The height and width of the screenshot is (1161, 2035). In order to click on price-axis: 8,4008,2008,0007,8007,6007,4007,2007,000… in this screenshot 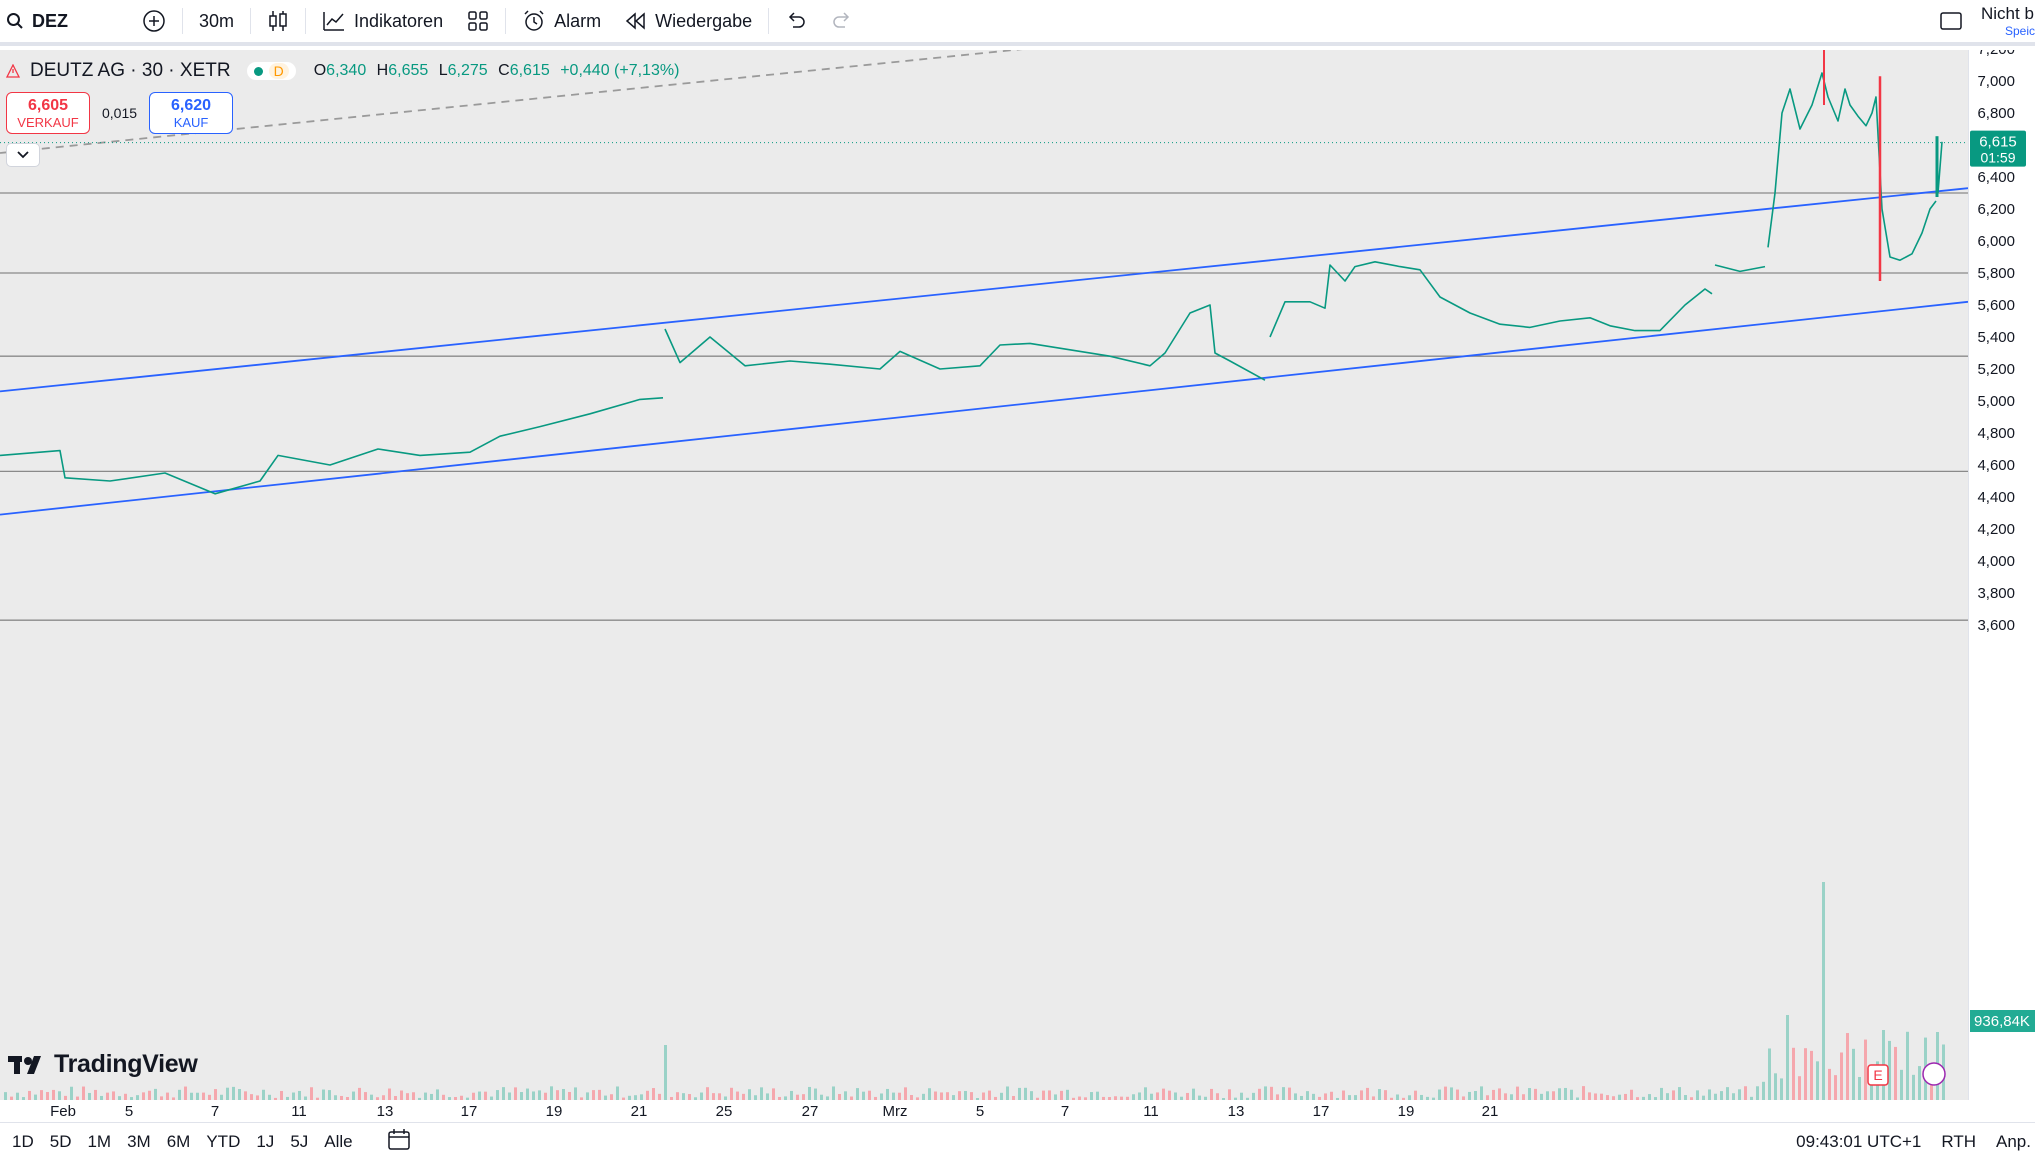, I will do `click(2001, 563)`.